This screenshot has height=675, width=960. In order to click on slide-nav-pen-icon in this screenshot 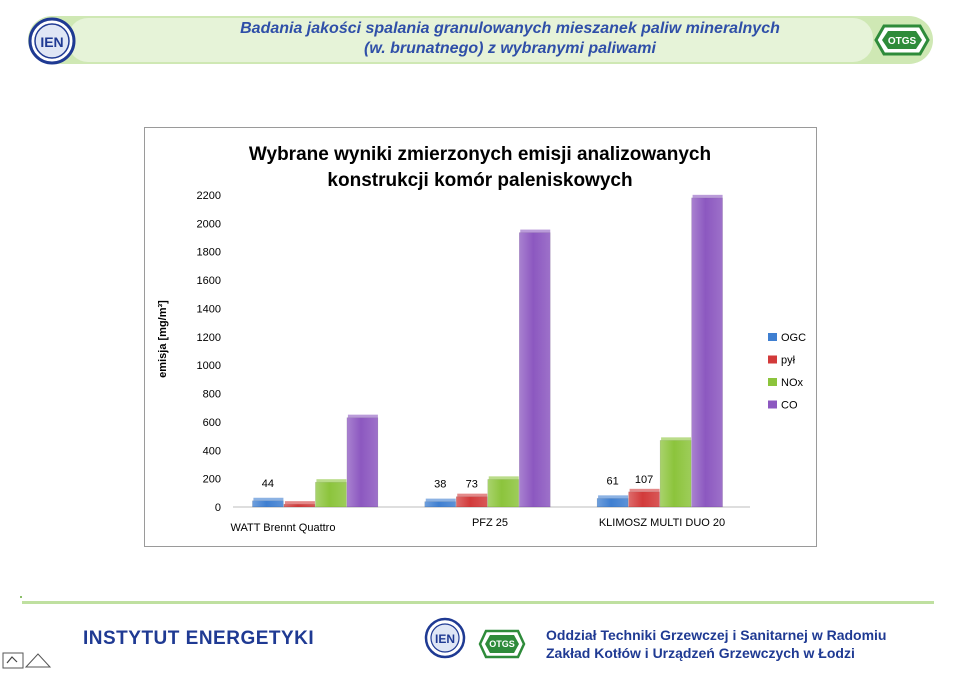, I will do `click(27, 660)`.